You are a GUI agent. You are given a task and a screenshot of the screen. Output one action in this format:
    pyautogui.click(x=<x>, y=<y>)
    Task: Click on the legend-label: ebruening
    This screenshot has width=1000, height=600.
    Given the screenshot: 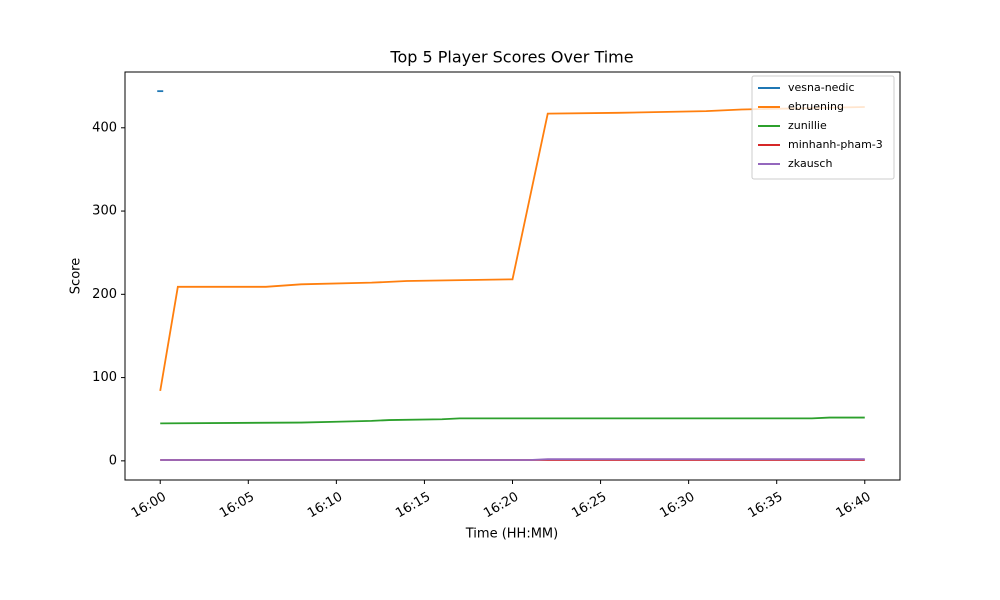 What is the action you would take?
    pyautogui.click(x=816, y=106)
    